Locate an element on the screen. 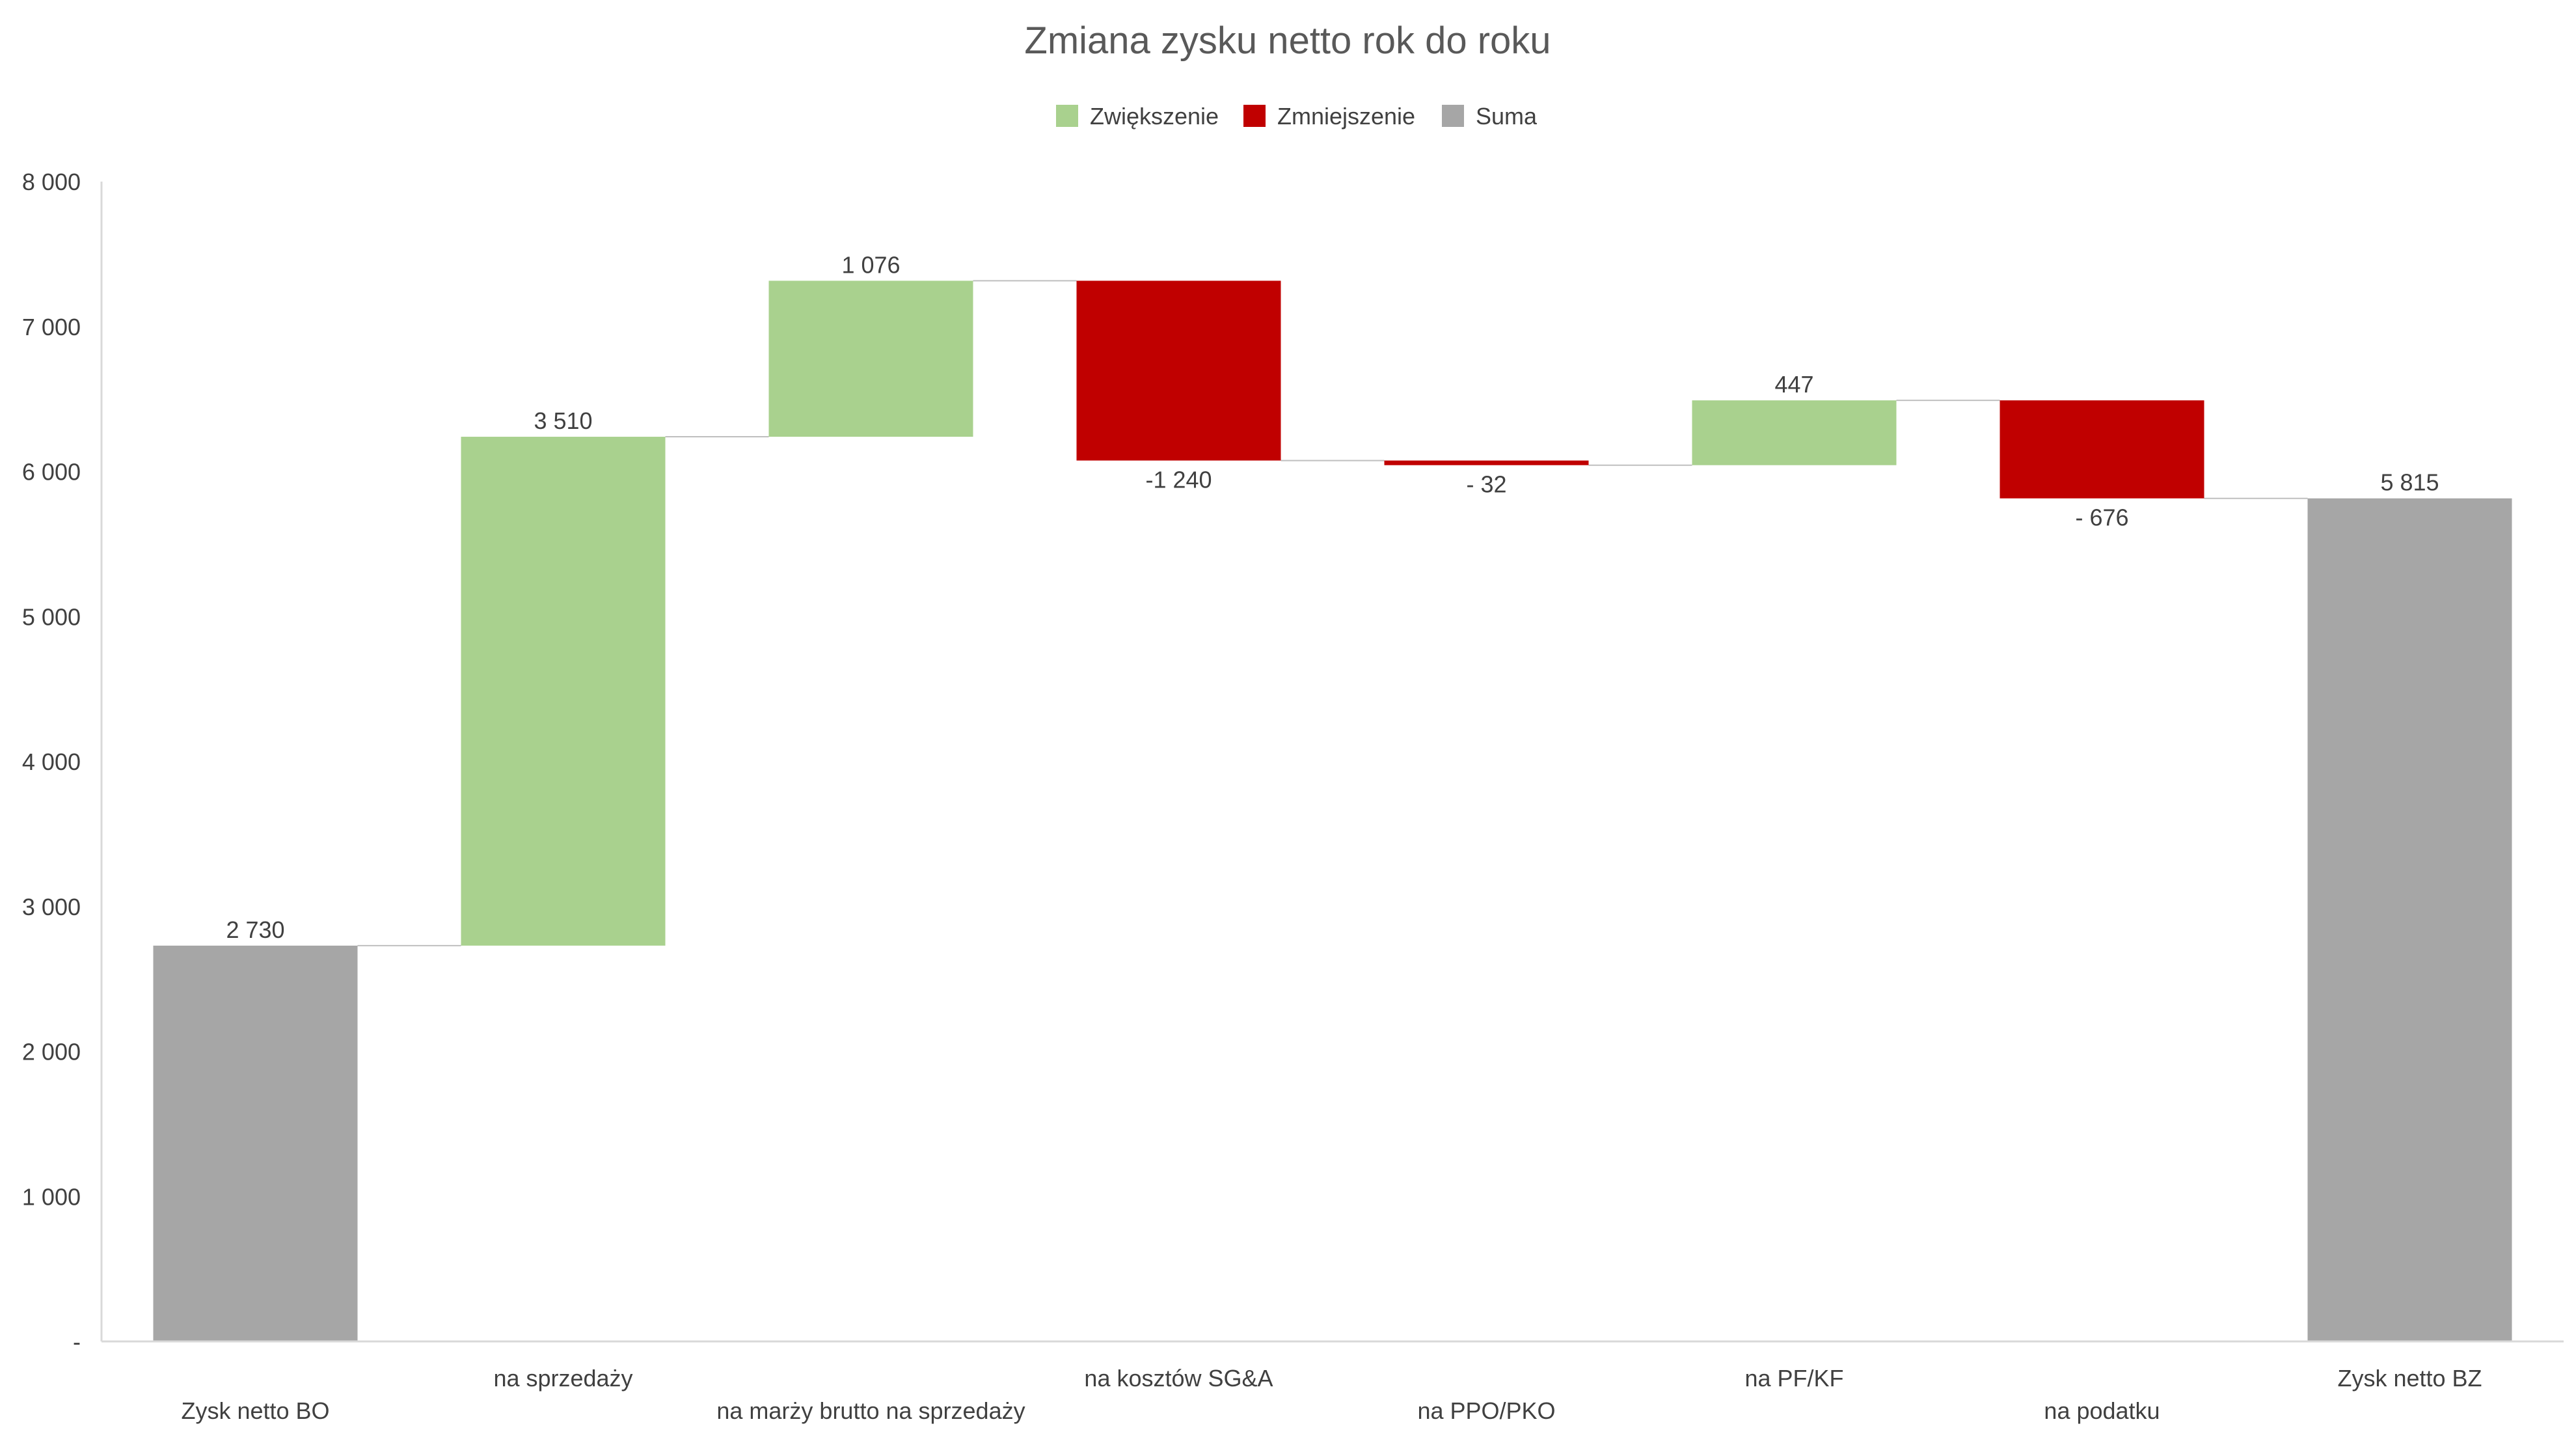 This screenshot has height=1441, width=2576. y-tick-label-3: 3 000 is located at coordinates (52, 907).